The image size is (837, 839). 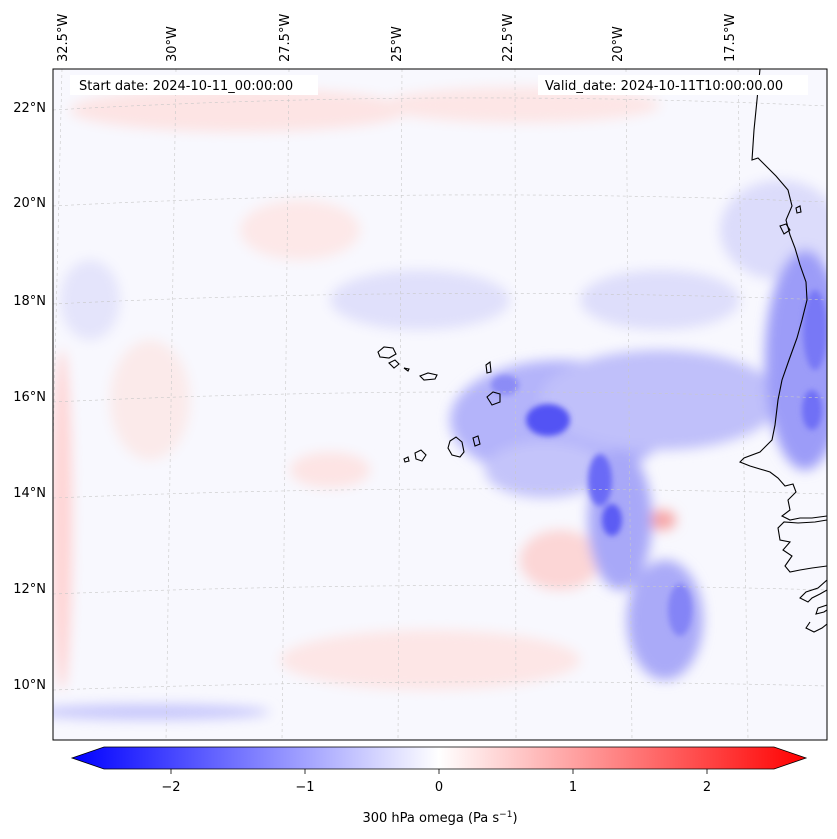 What do you see at coordinates (172, 44) in the screenshot?
I see `lon-label: 30°W` at bounding box center [172, 44].